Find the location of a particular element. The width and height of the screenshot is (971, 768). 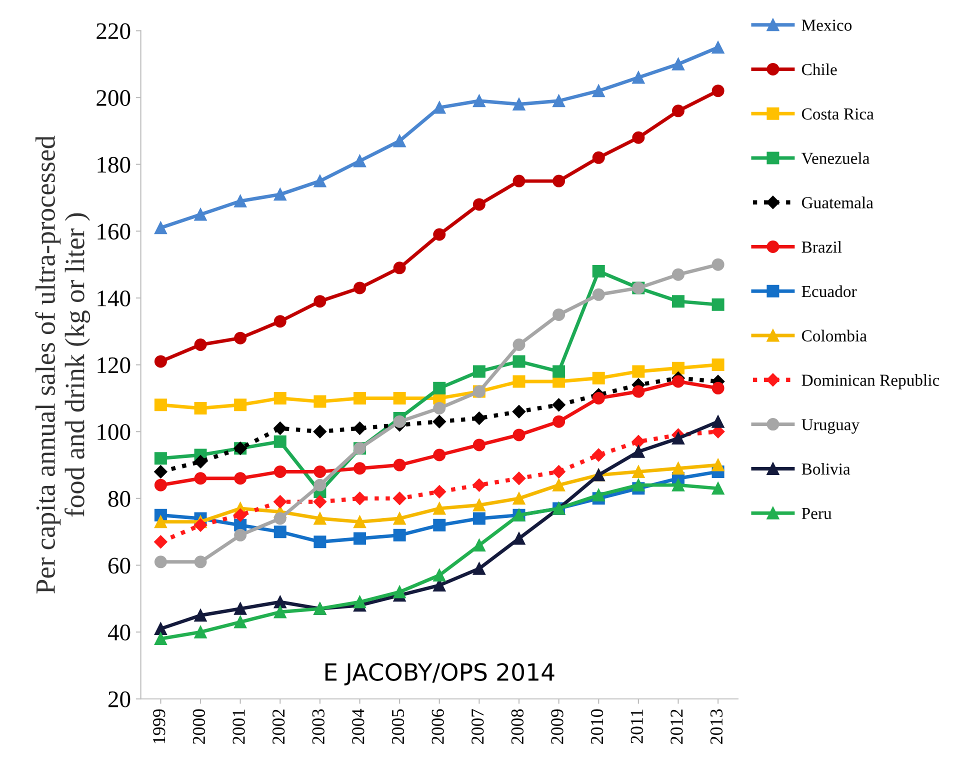

legend-label: Uruguay is located at coordinates (831, 426).